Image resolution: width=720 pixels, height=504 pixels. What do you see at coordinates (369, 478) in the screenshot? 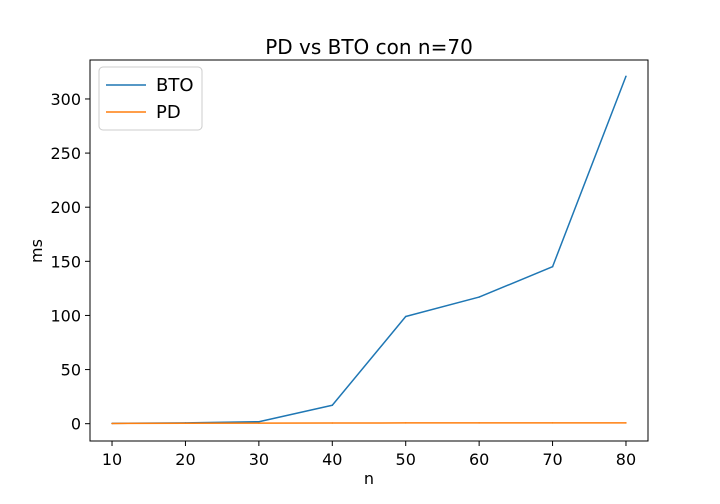
I see `x-axis-label: n` at bounding box center [369, 478].